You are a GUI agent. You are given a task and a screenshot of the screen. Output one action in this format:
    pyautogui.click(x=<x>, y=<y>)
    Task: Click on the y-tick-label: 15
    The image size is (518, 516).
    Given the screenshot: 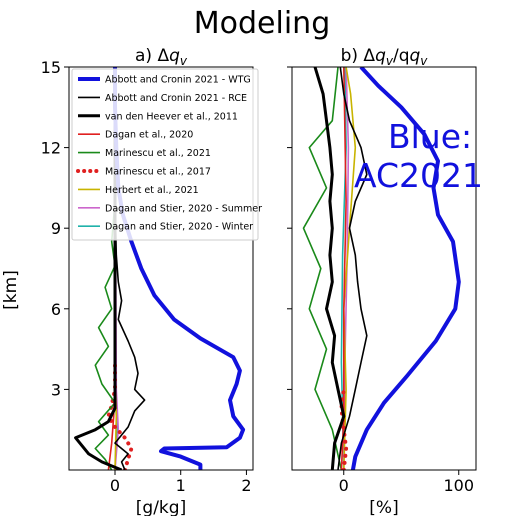 What is the action you would take?
    pyautogui.click(x=51, y=67)
    